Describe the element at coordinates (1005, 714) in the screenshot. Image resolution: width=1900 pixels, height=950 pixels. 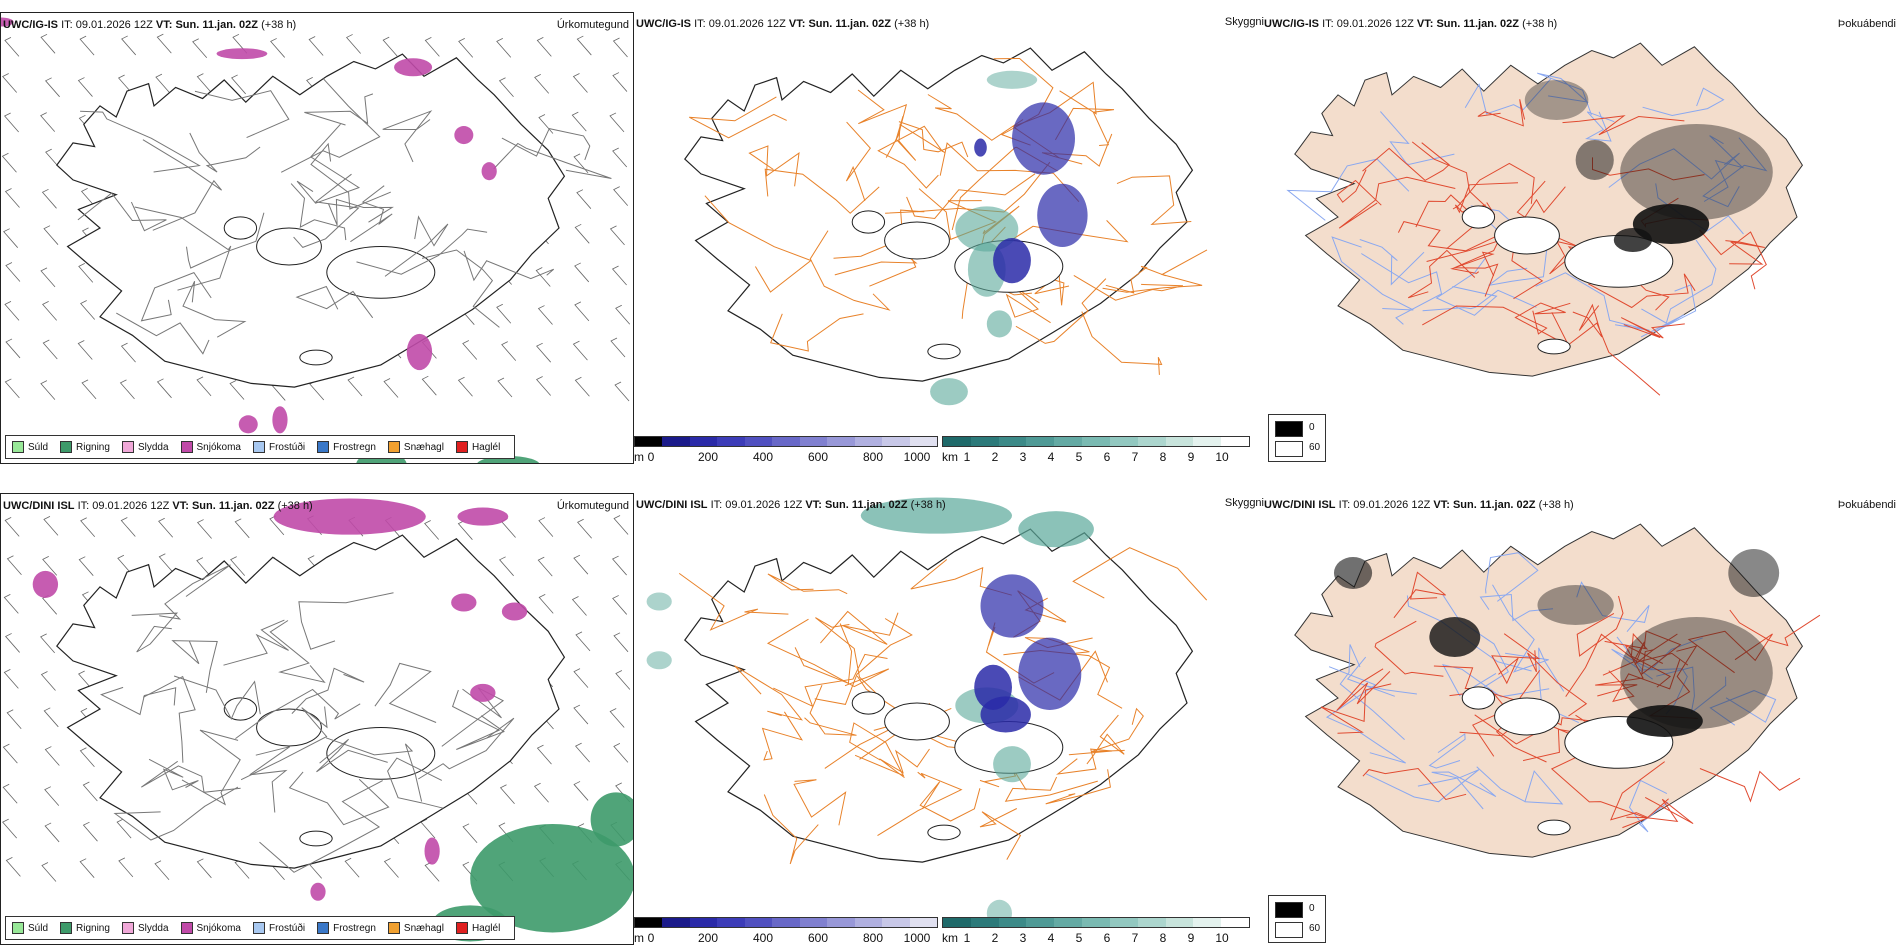
I see `low-cloud-area` at that location.